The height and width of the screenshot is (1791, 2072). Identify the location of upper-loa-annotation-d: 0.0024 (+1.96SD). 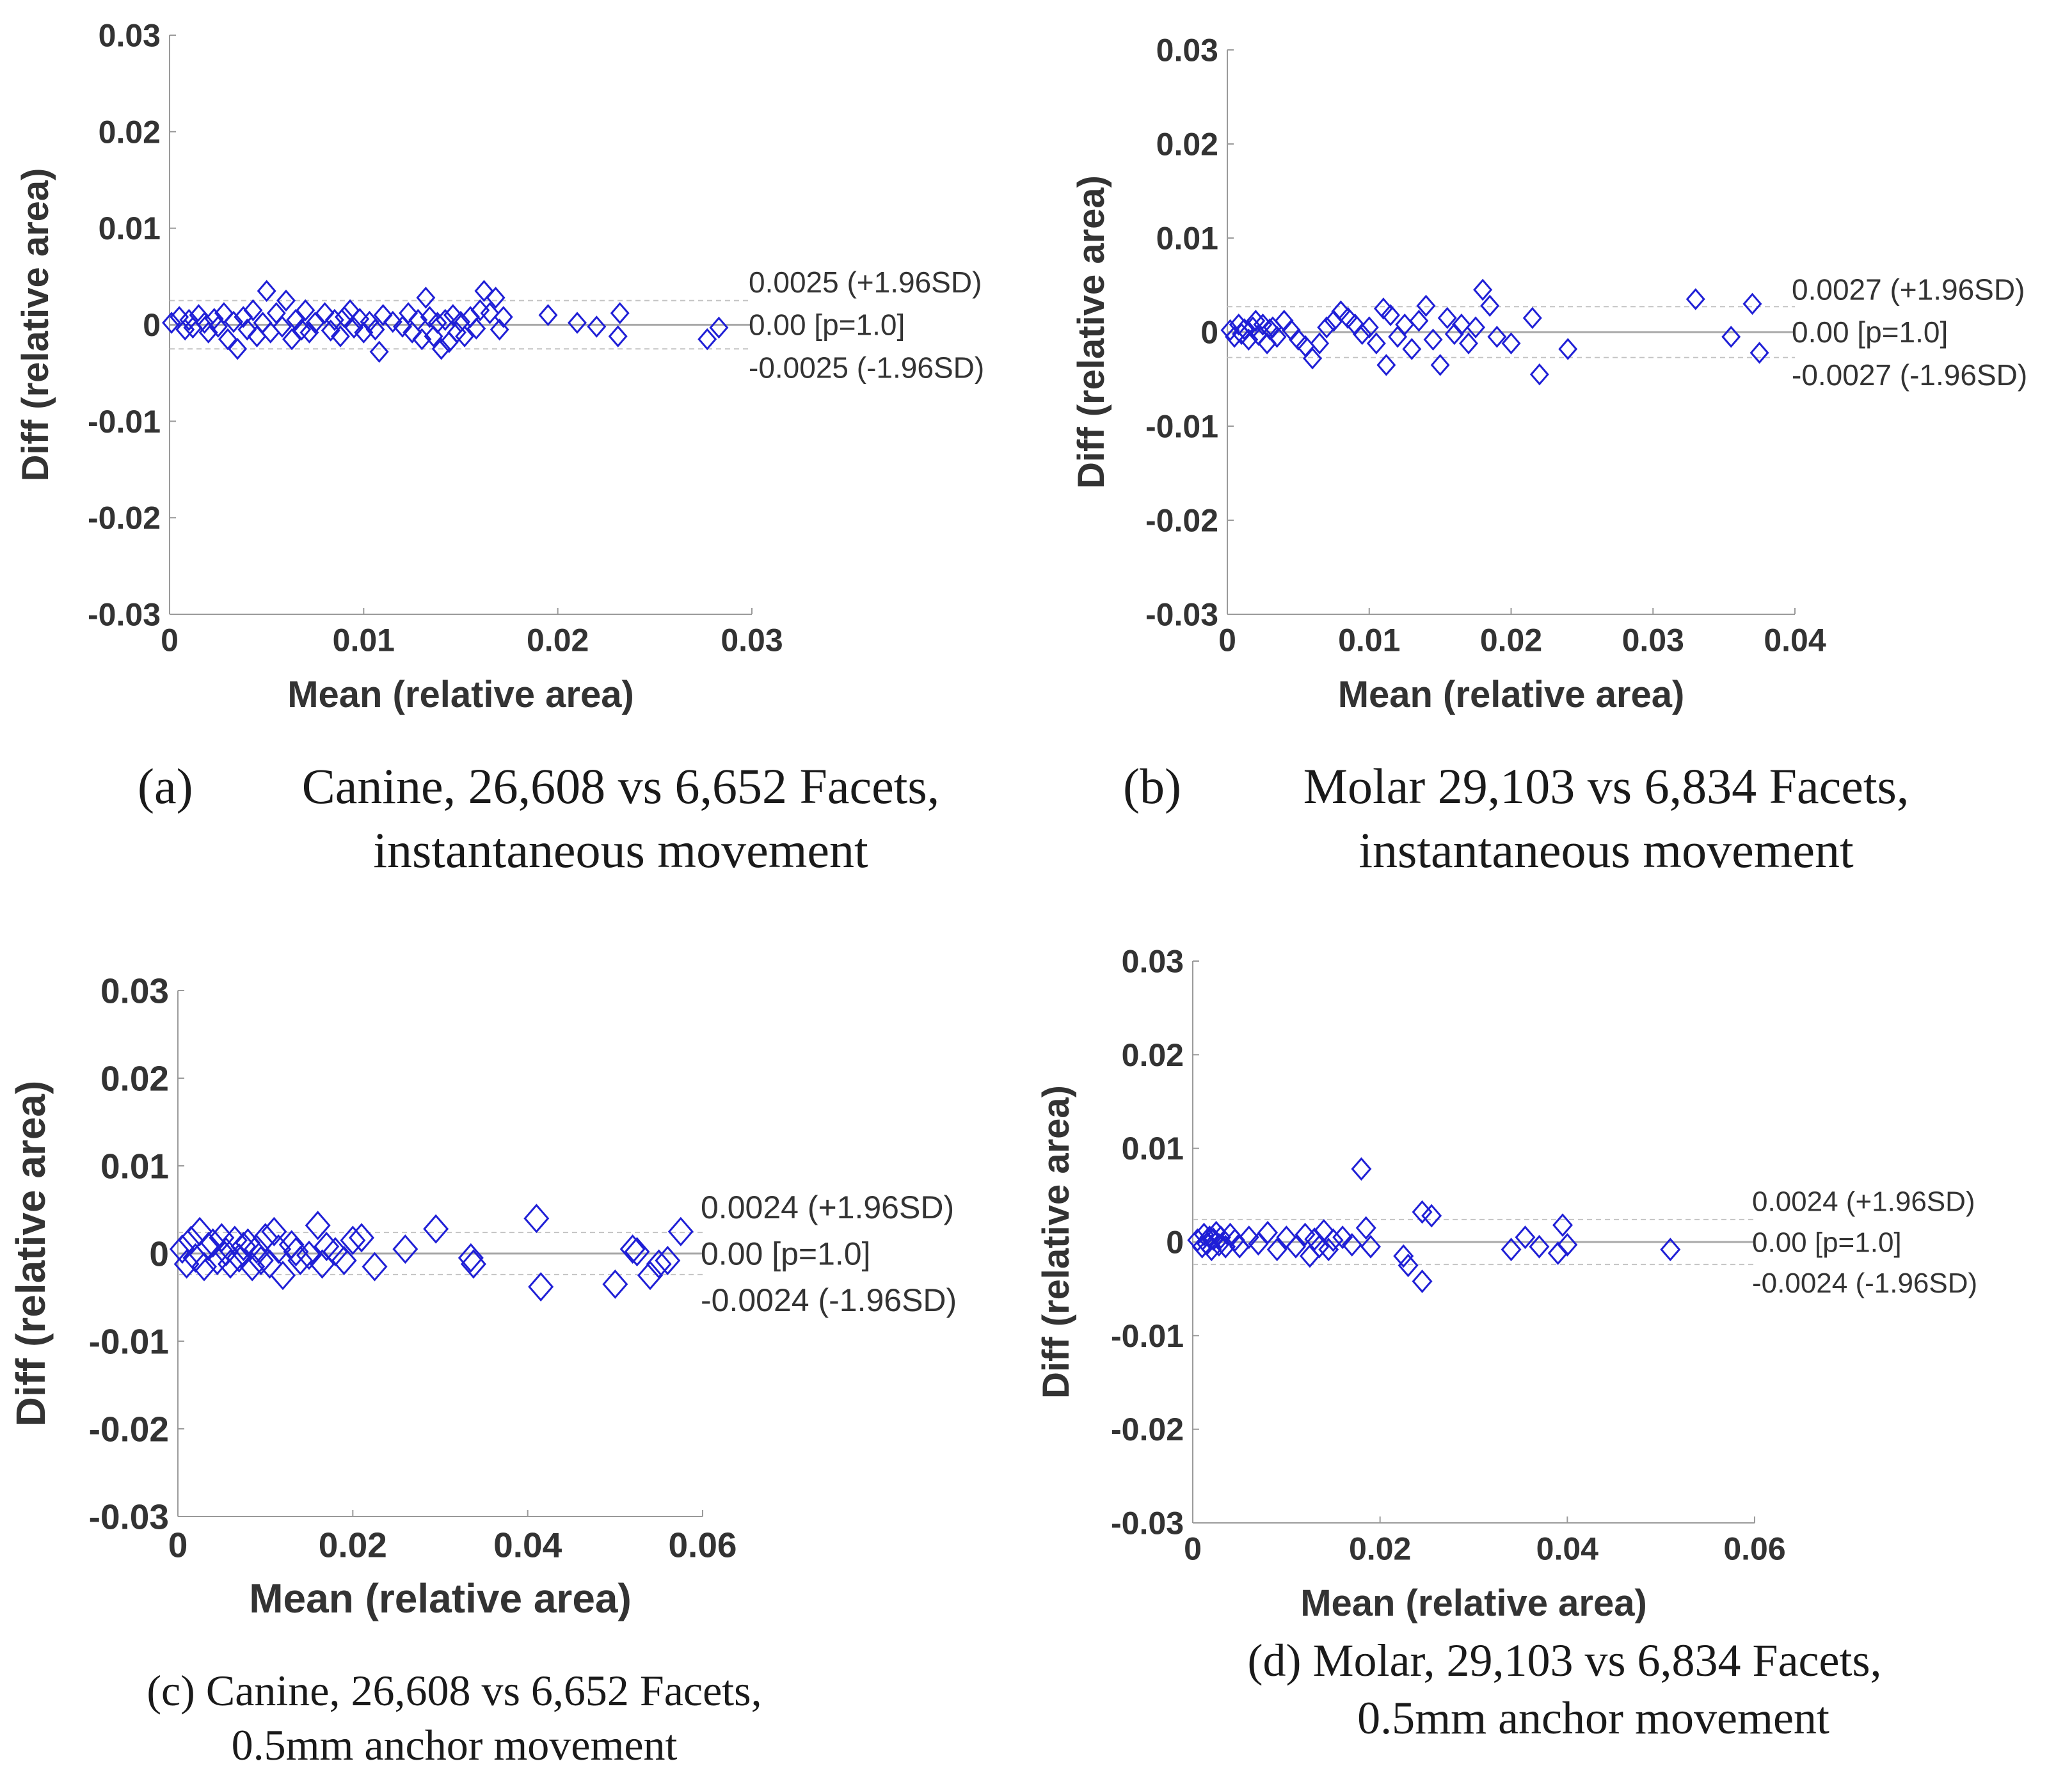
(1864, 1202).